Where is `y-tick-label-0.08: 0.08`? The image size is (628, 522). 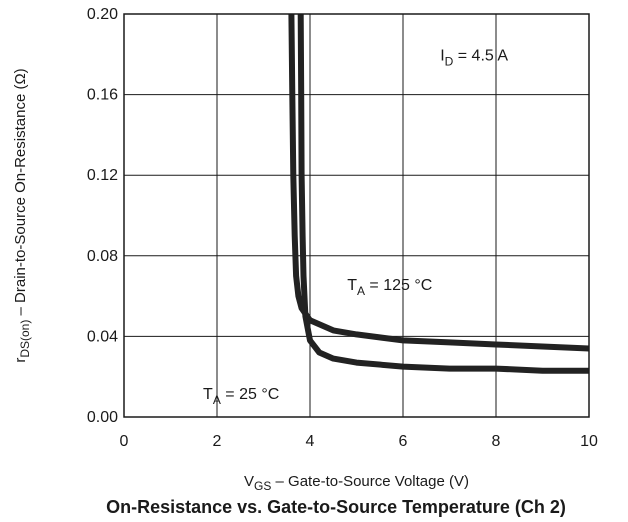
y-tick-label-0.08: 0.08 is located at coordinates (102, 256).